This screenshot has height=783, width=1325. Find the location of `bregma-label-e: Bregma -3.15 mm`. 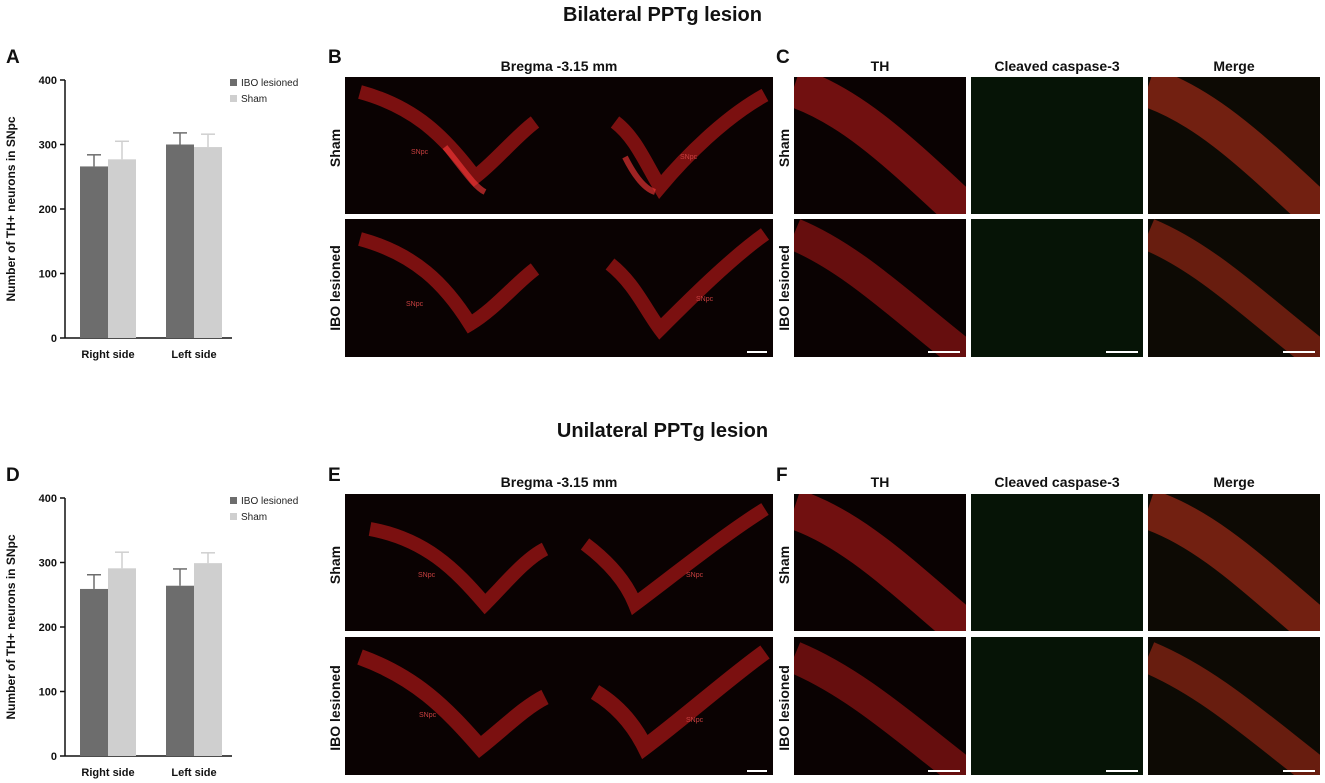

bregma-label-e: Bregma -3.15 mm is located at coordinates (559, 482).